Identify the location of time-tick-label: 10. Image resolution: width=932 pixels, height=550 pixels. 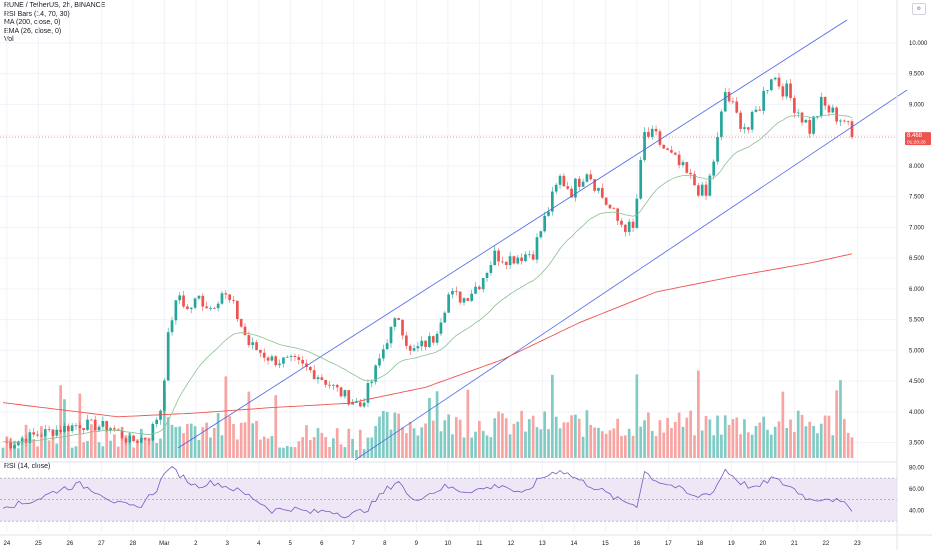
(448, 544).